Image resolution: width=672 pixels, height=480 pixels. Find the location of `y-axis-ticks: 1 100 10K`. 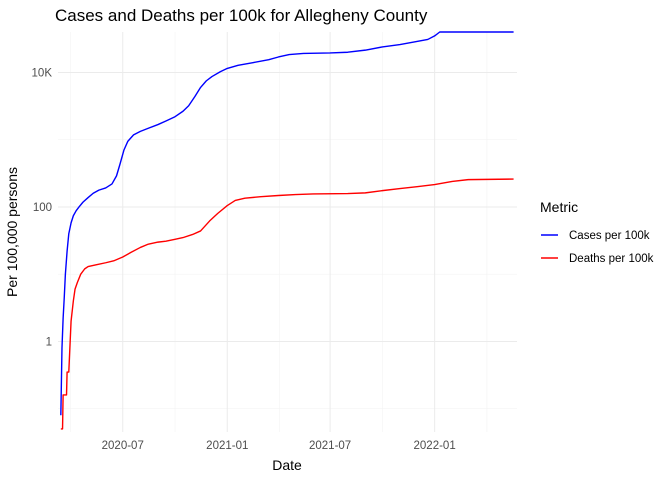

y-axis-ticks: 1 100 10K is located at coordinates (42, 207).